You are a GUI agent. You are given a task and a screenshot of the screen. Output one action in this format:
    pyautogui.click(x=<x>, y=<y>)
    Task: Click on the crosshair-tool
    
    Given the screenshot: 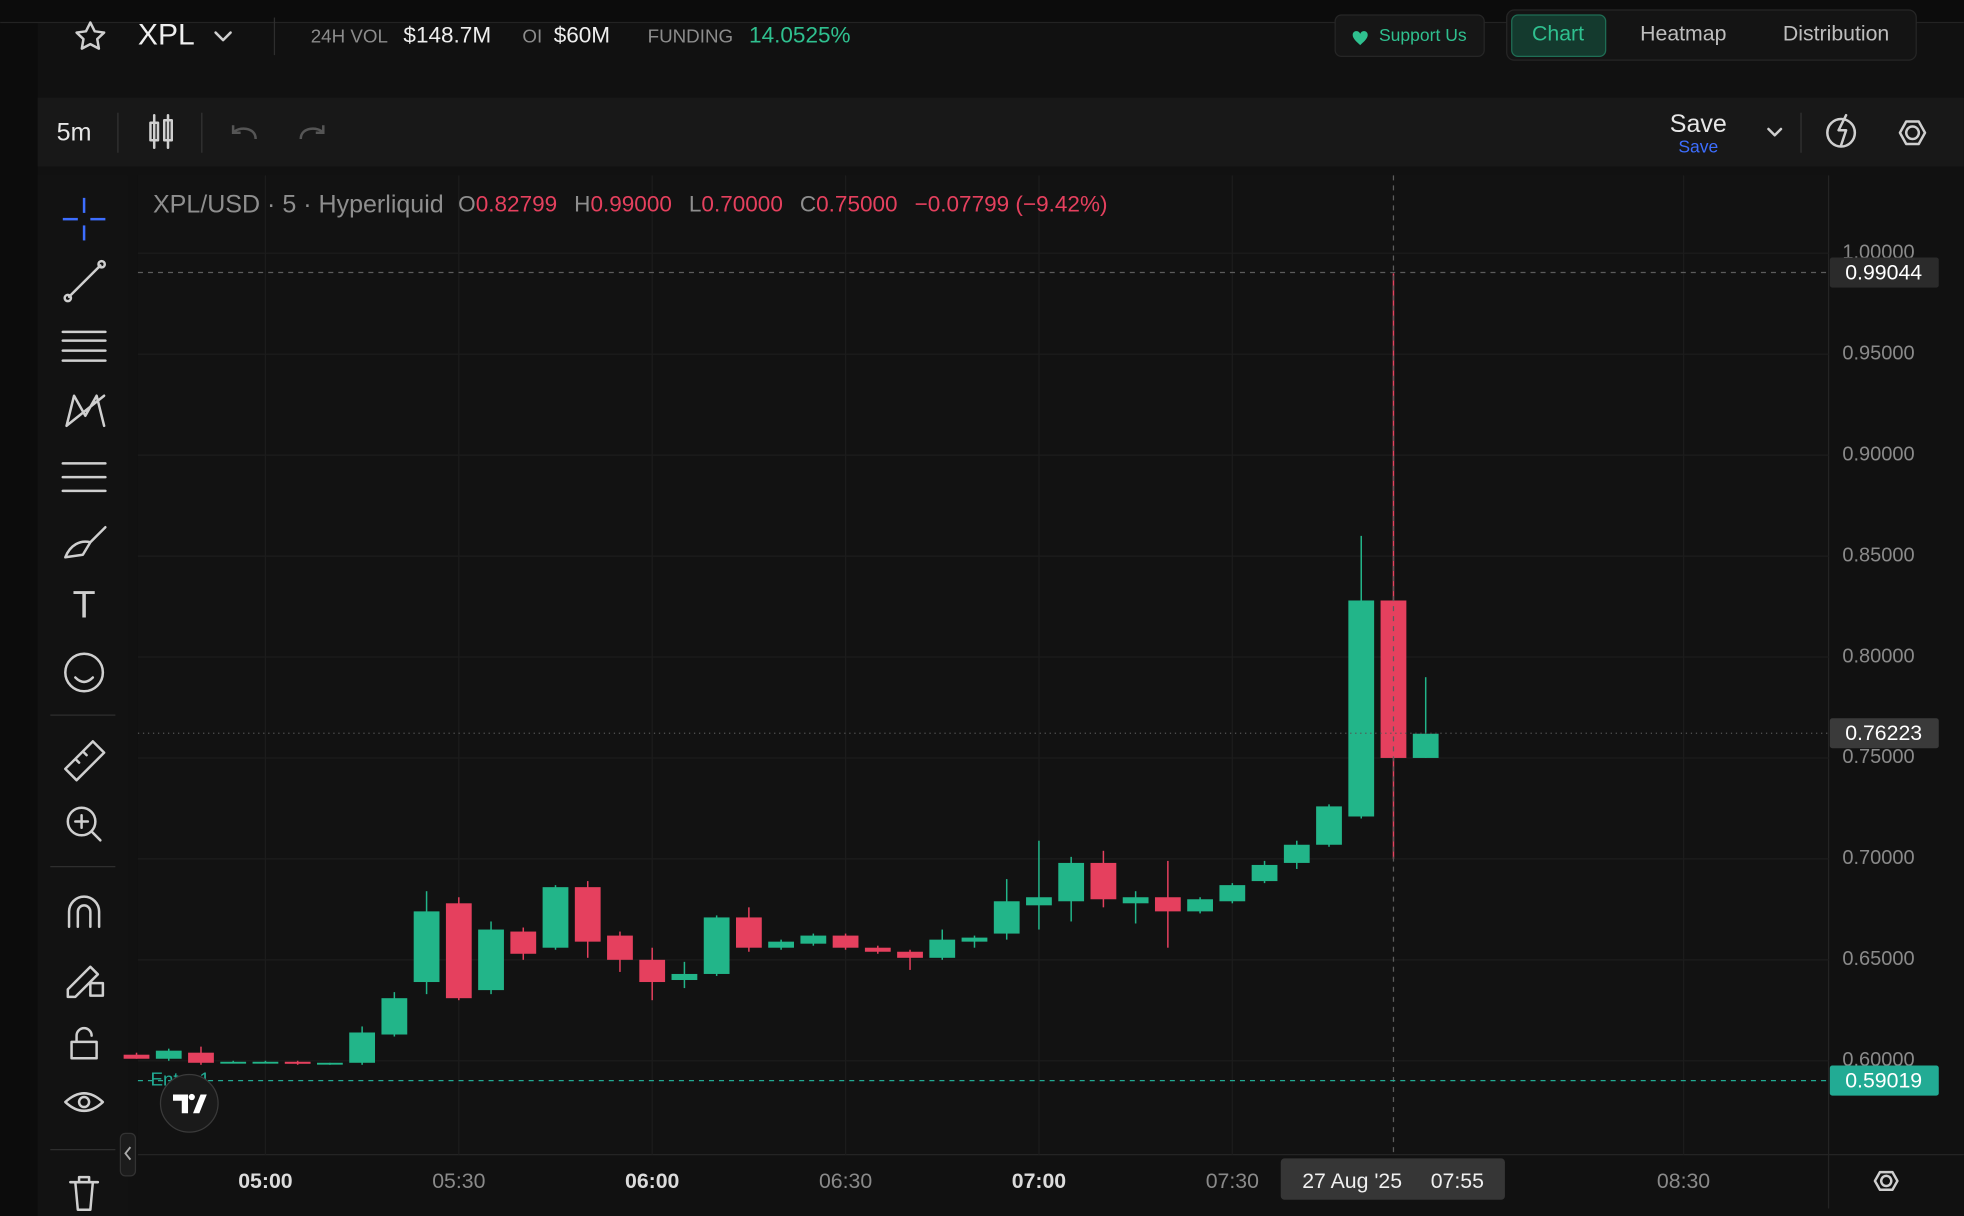 What is the action you would take?
    pyautogui.click(x=84, y=219)
    